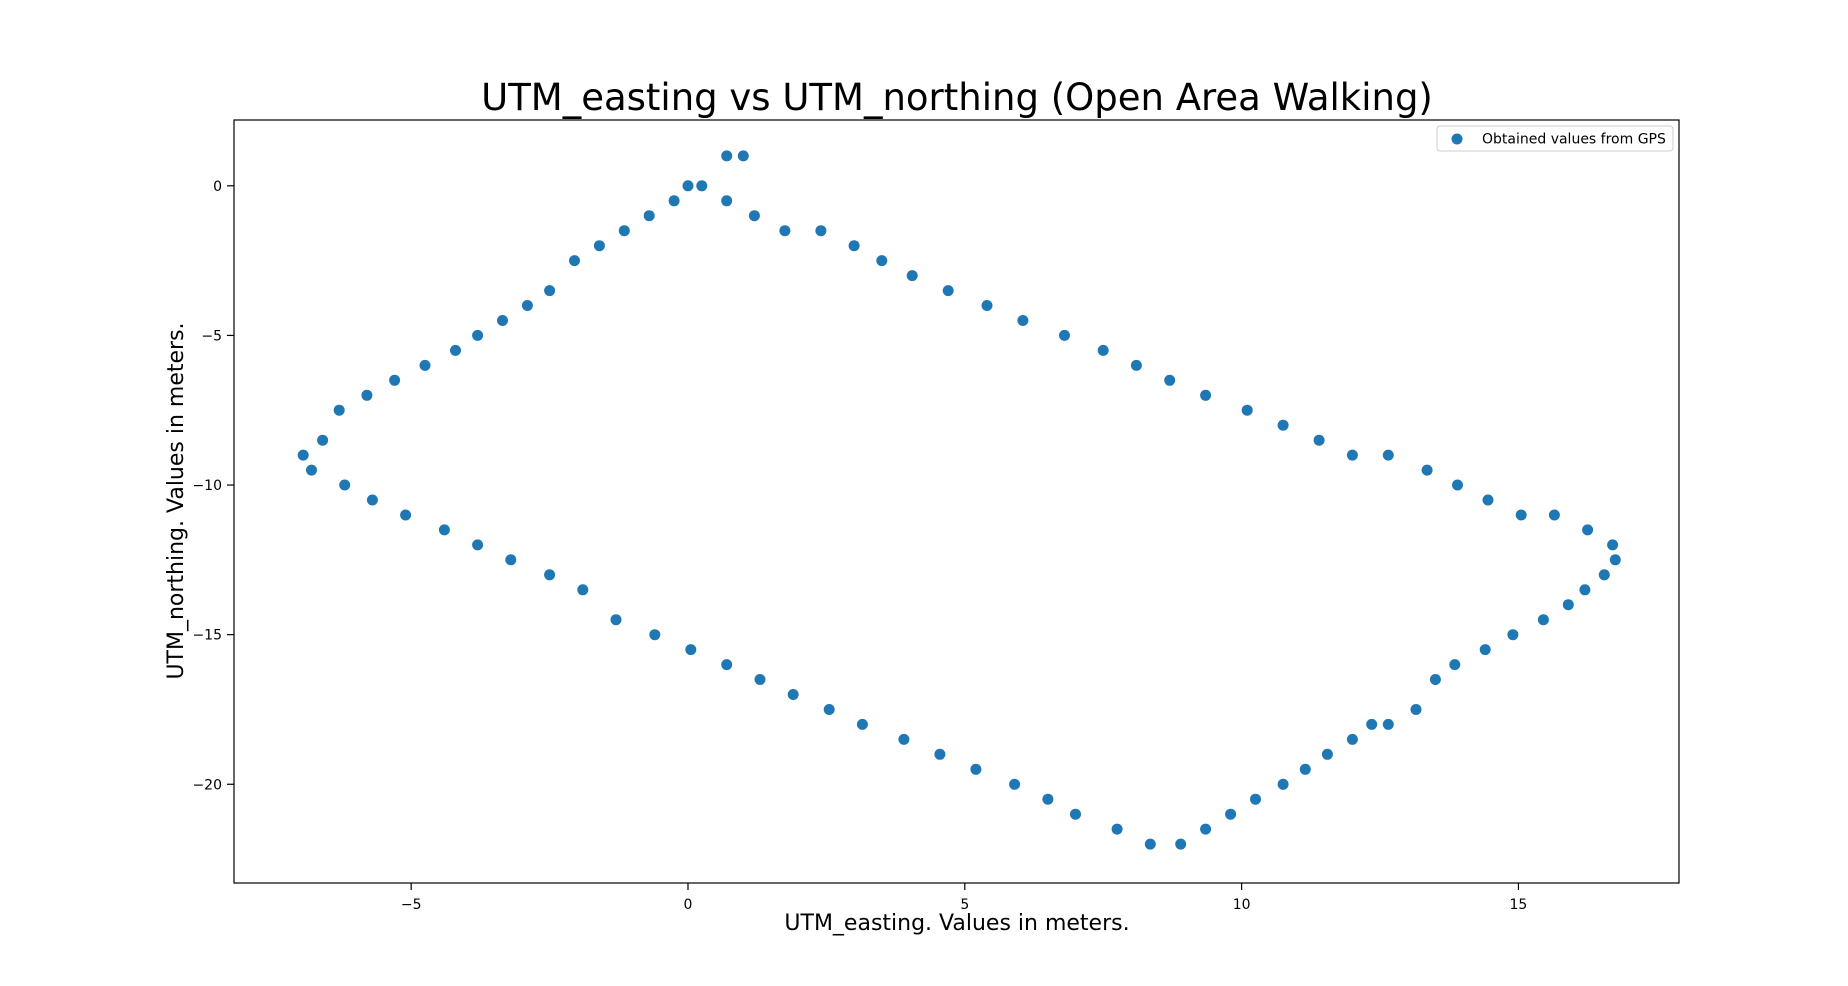 Image resolution: width=1848 pixels, height=986 pixels. I want to click on y-tick-label: −20, so click(207, 785).